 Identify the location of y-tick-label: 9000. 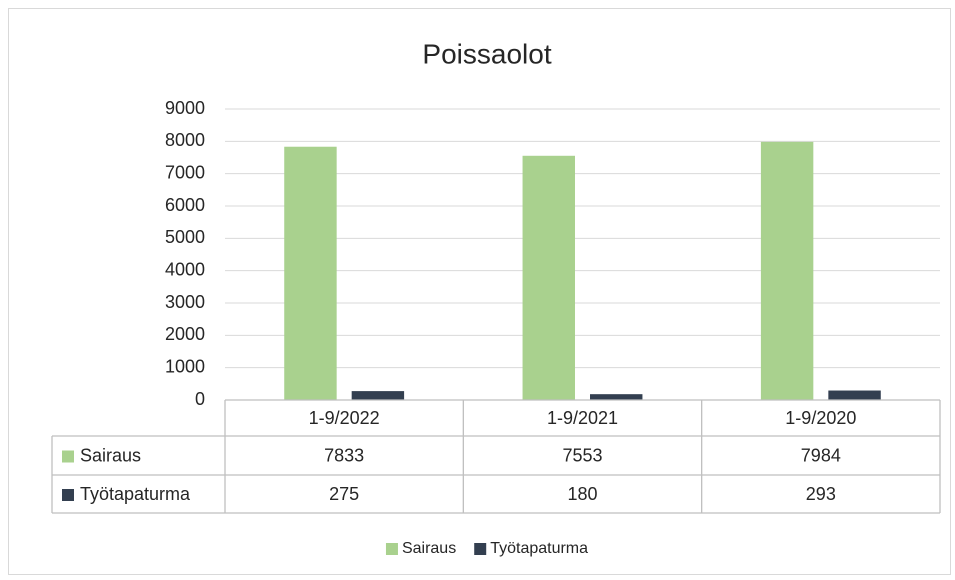
(185, 108).